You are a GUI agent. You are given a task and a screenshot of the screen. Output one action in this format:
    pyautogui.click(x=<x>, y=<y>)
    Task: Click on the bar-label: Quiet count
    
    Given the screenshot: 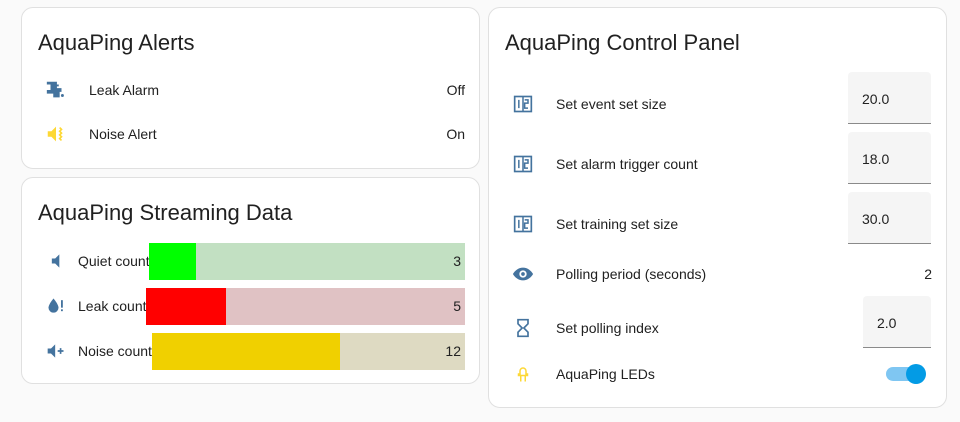 What is the action you would take?
    pyautogui.click(x=114, y=261)
    